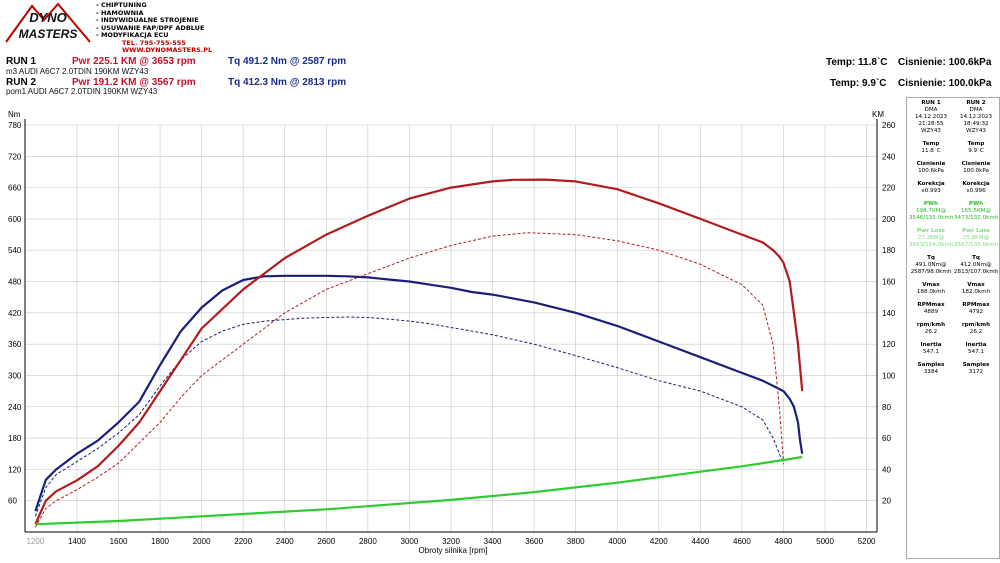 Image resolution: width=1000 pixels, height=563 pixels. I want to click on y-right-tick-label: 120, so click(889, 344).